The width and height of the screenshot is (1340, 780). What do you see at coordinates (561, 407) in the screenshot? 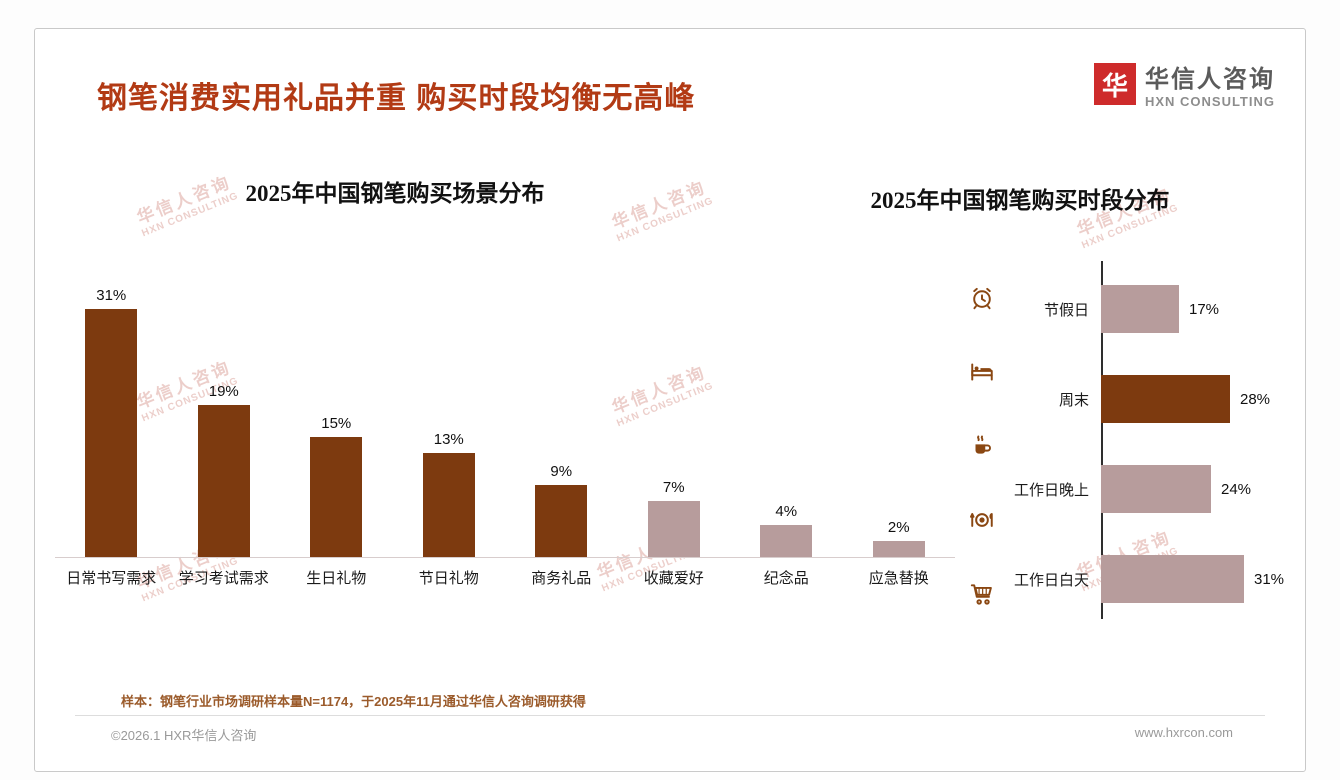
I see `scene-bar-group: 9%` at bounding box center [561, 407].